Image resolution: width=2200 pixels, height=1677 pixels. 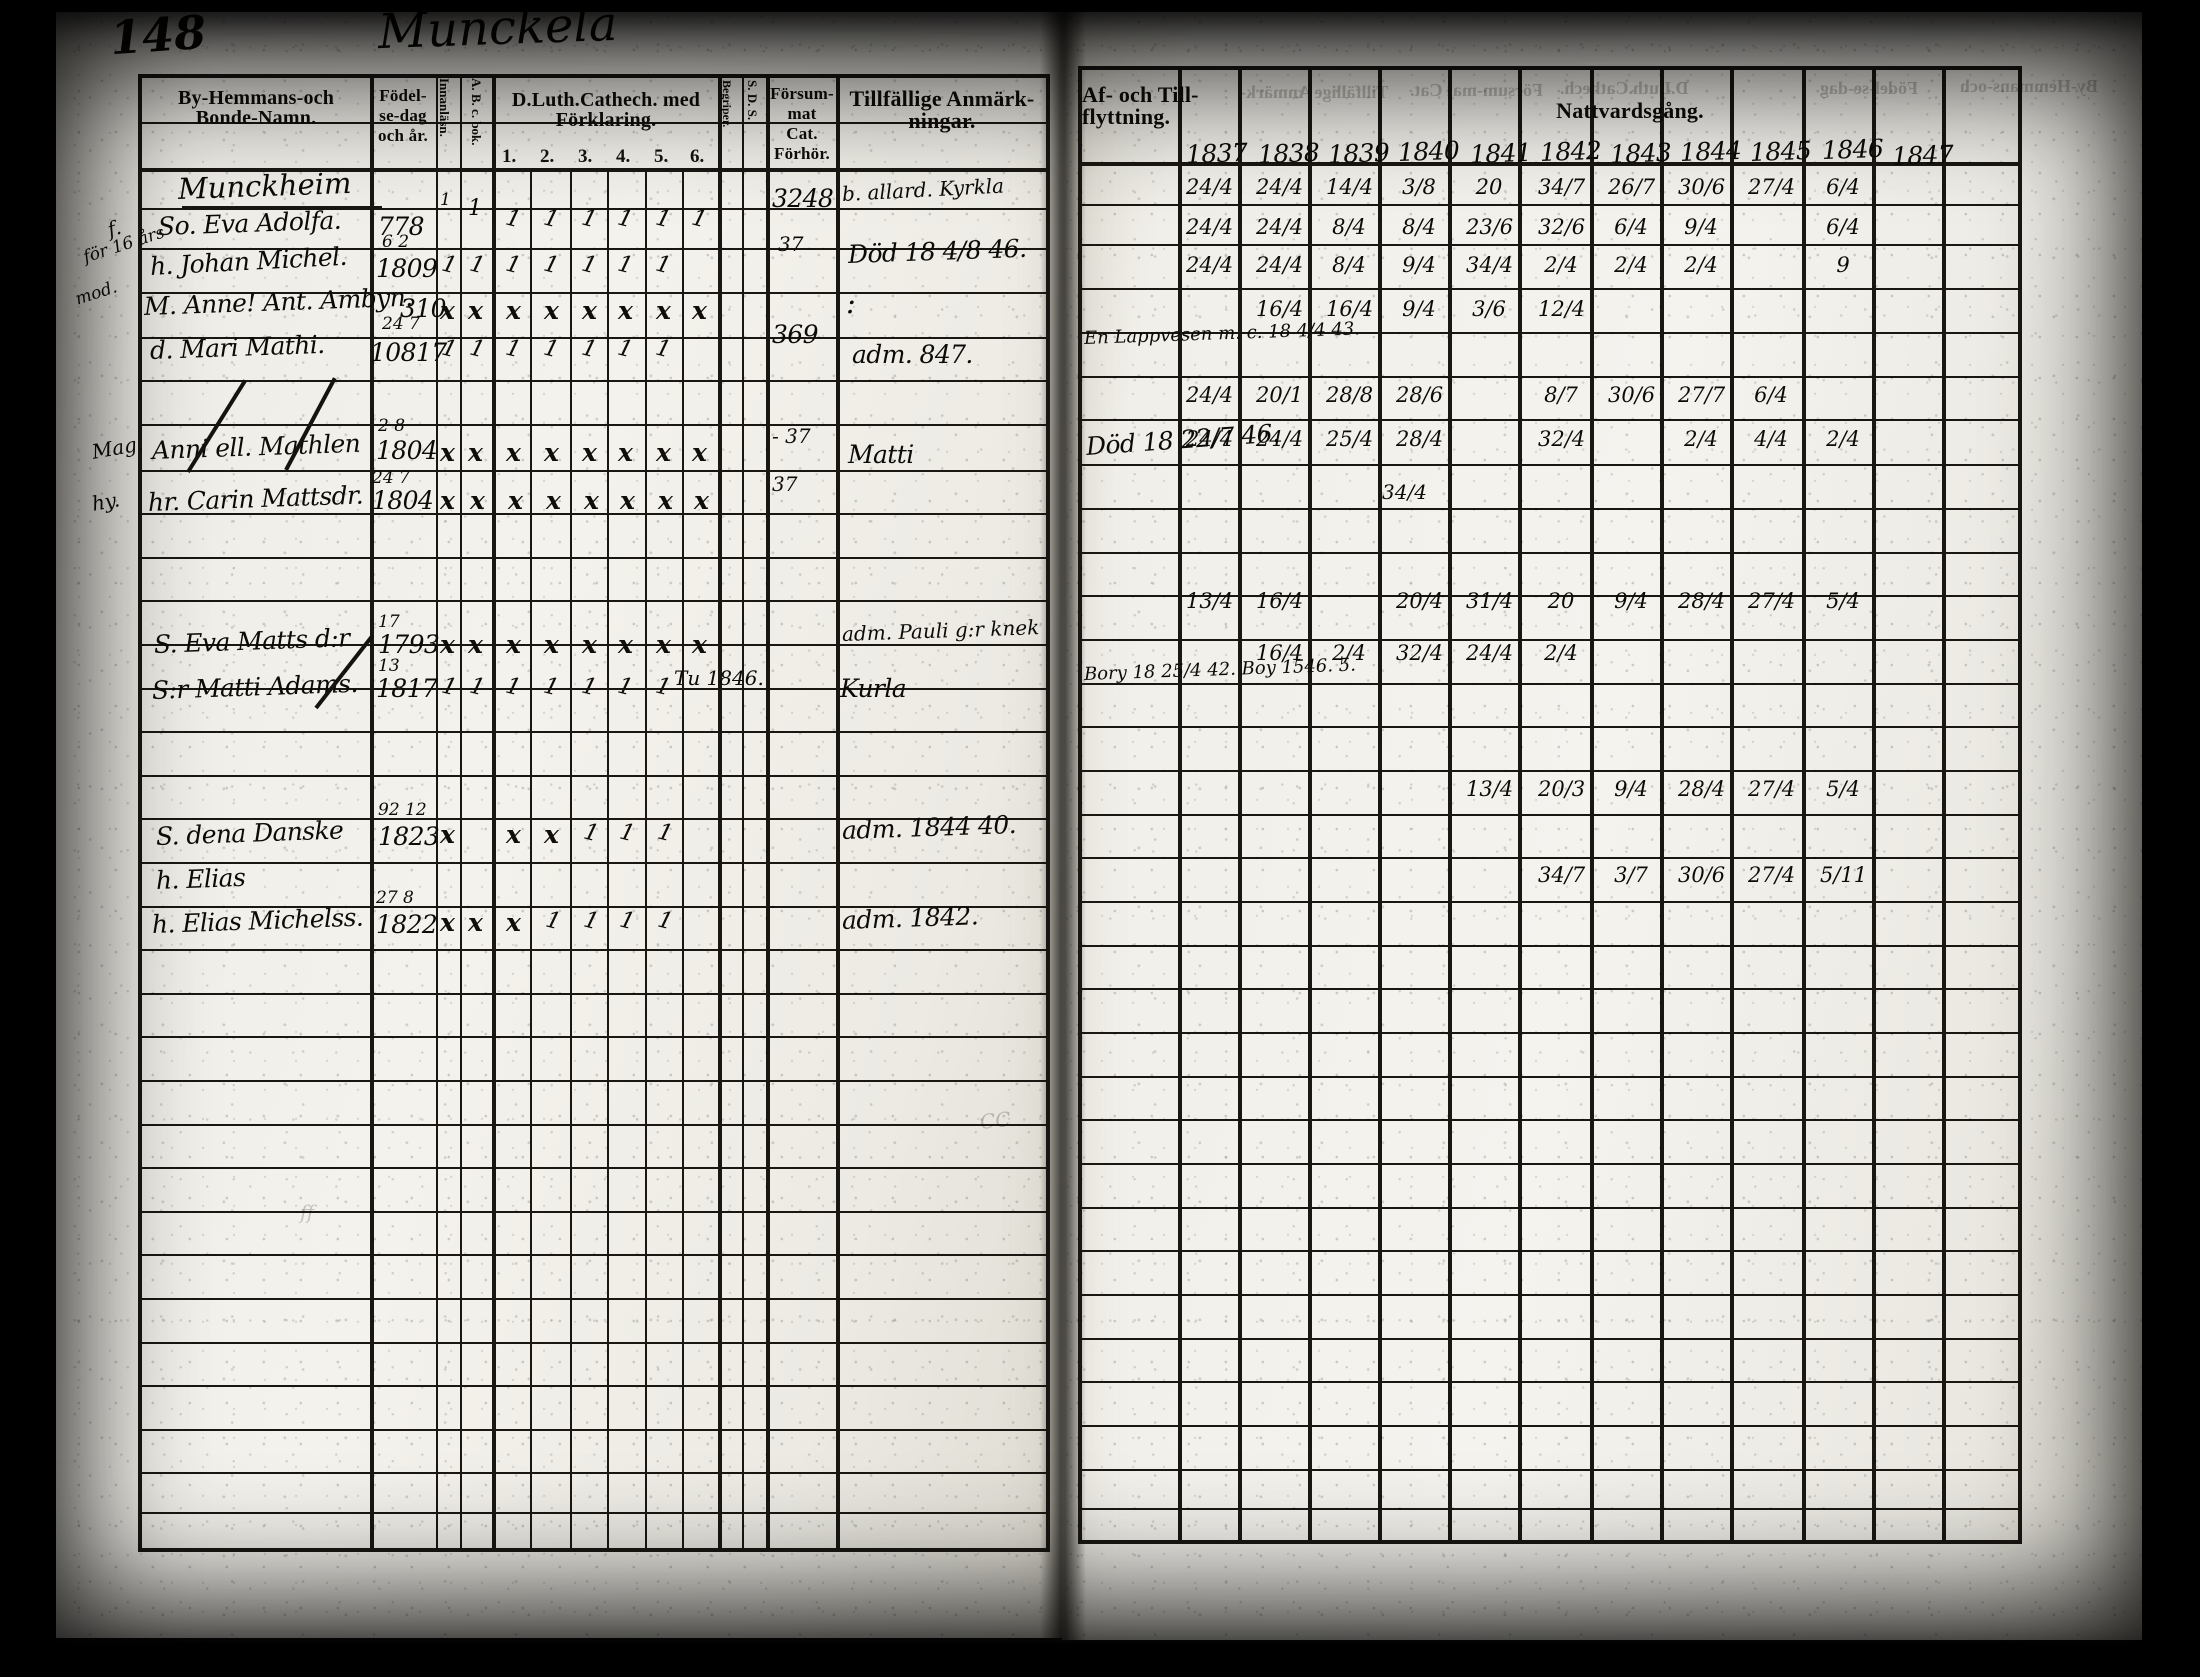 I want to click on nattvards-r7-y1841: 31/4, so click(x=1490, y=601).